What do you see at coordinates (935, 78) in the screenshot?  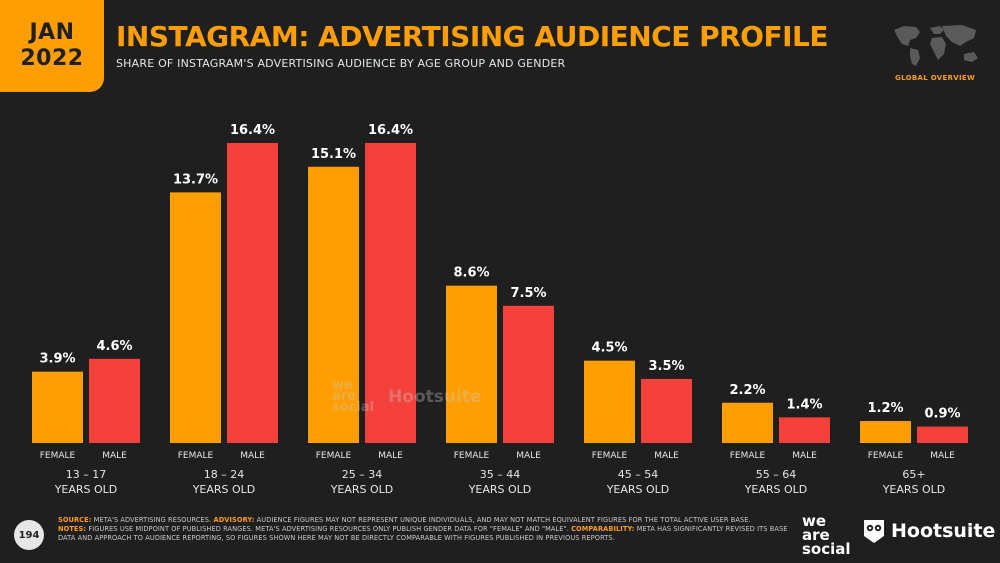 I see `section-label: GLOBAL OVERVIEW` at bounding box center [935, 78].